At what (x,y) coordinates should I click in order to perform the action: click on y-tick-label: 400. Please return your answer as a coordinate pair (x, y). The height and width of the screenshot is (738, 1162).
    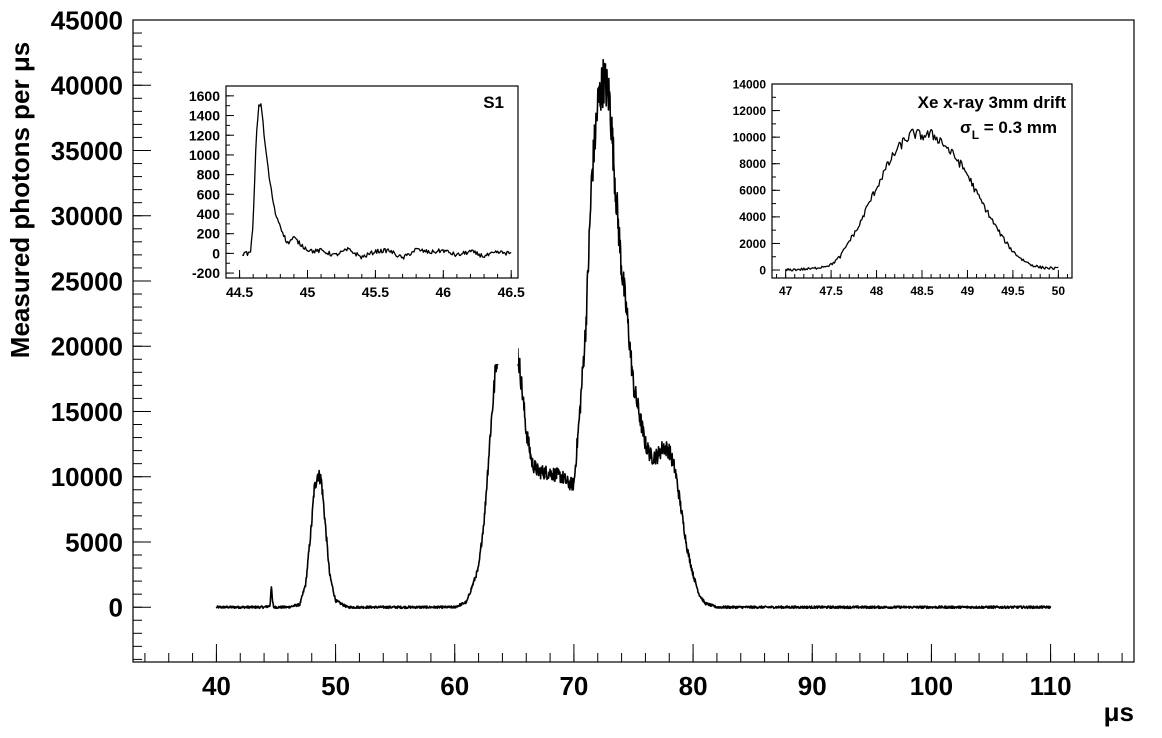
    Looking at the image, I should click on (209, 214).